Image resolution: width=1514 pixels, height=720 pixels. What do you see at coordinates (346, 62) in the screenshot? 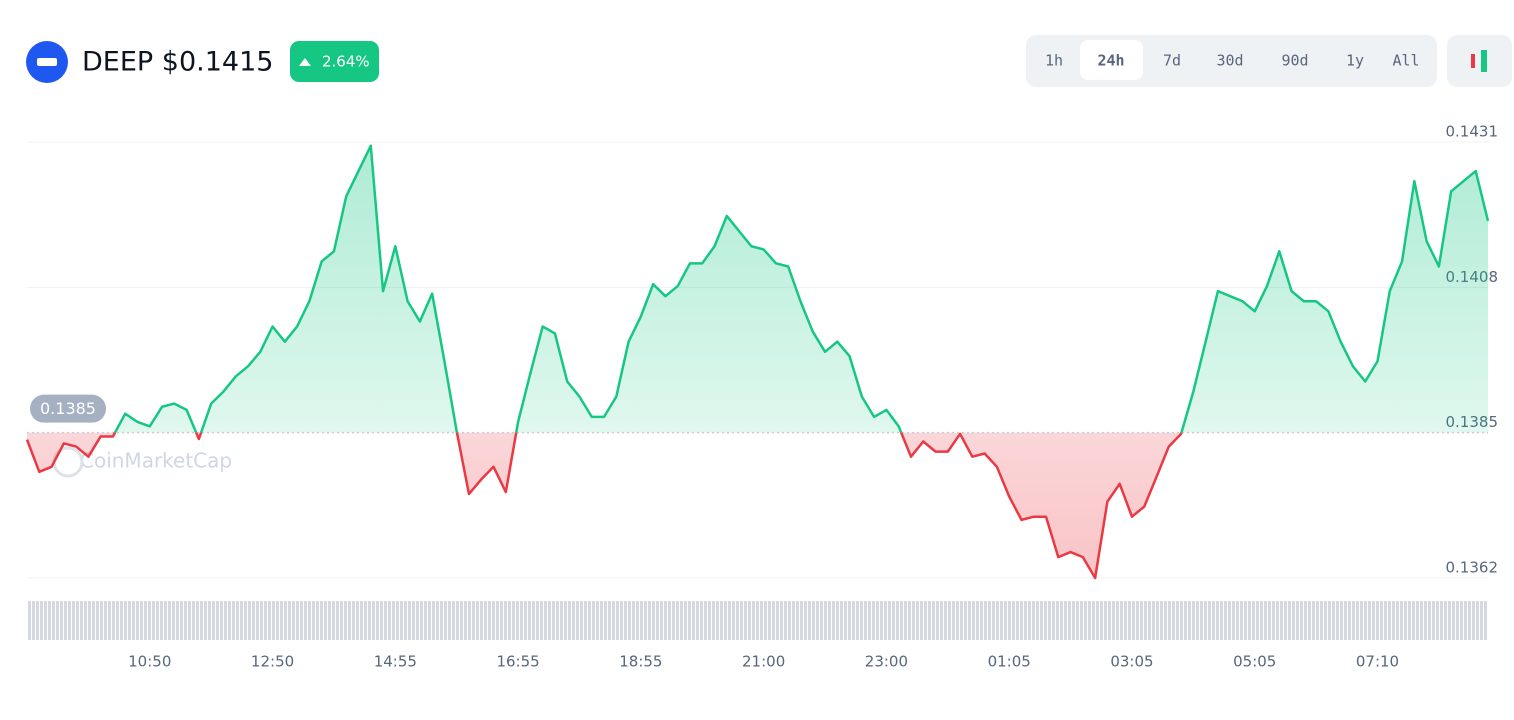
I see `change-label: 2.64%` at bounding box center [346, 62].